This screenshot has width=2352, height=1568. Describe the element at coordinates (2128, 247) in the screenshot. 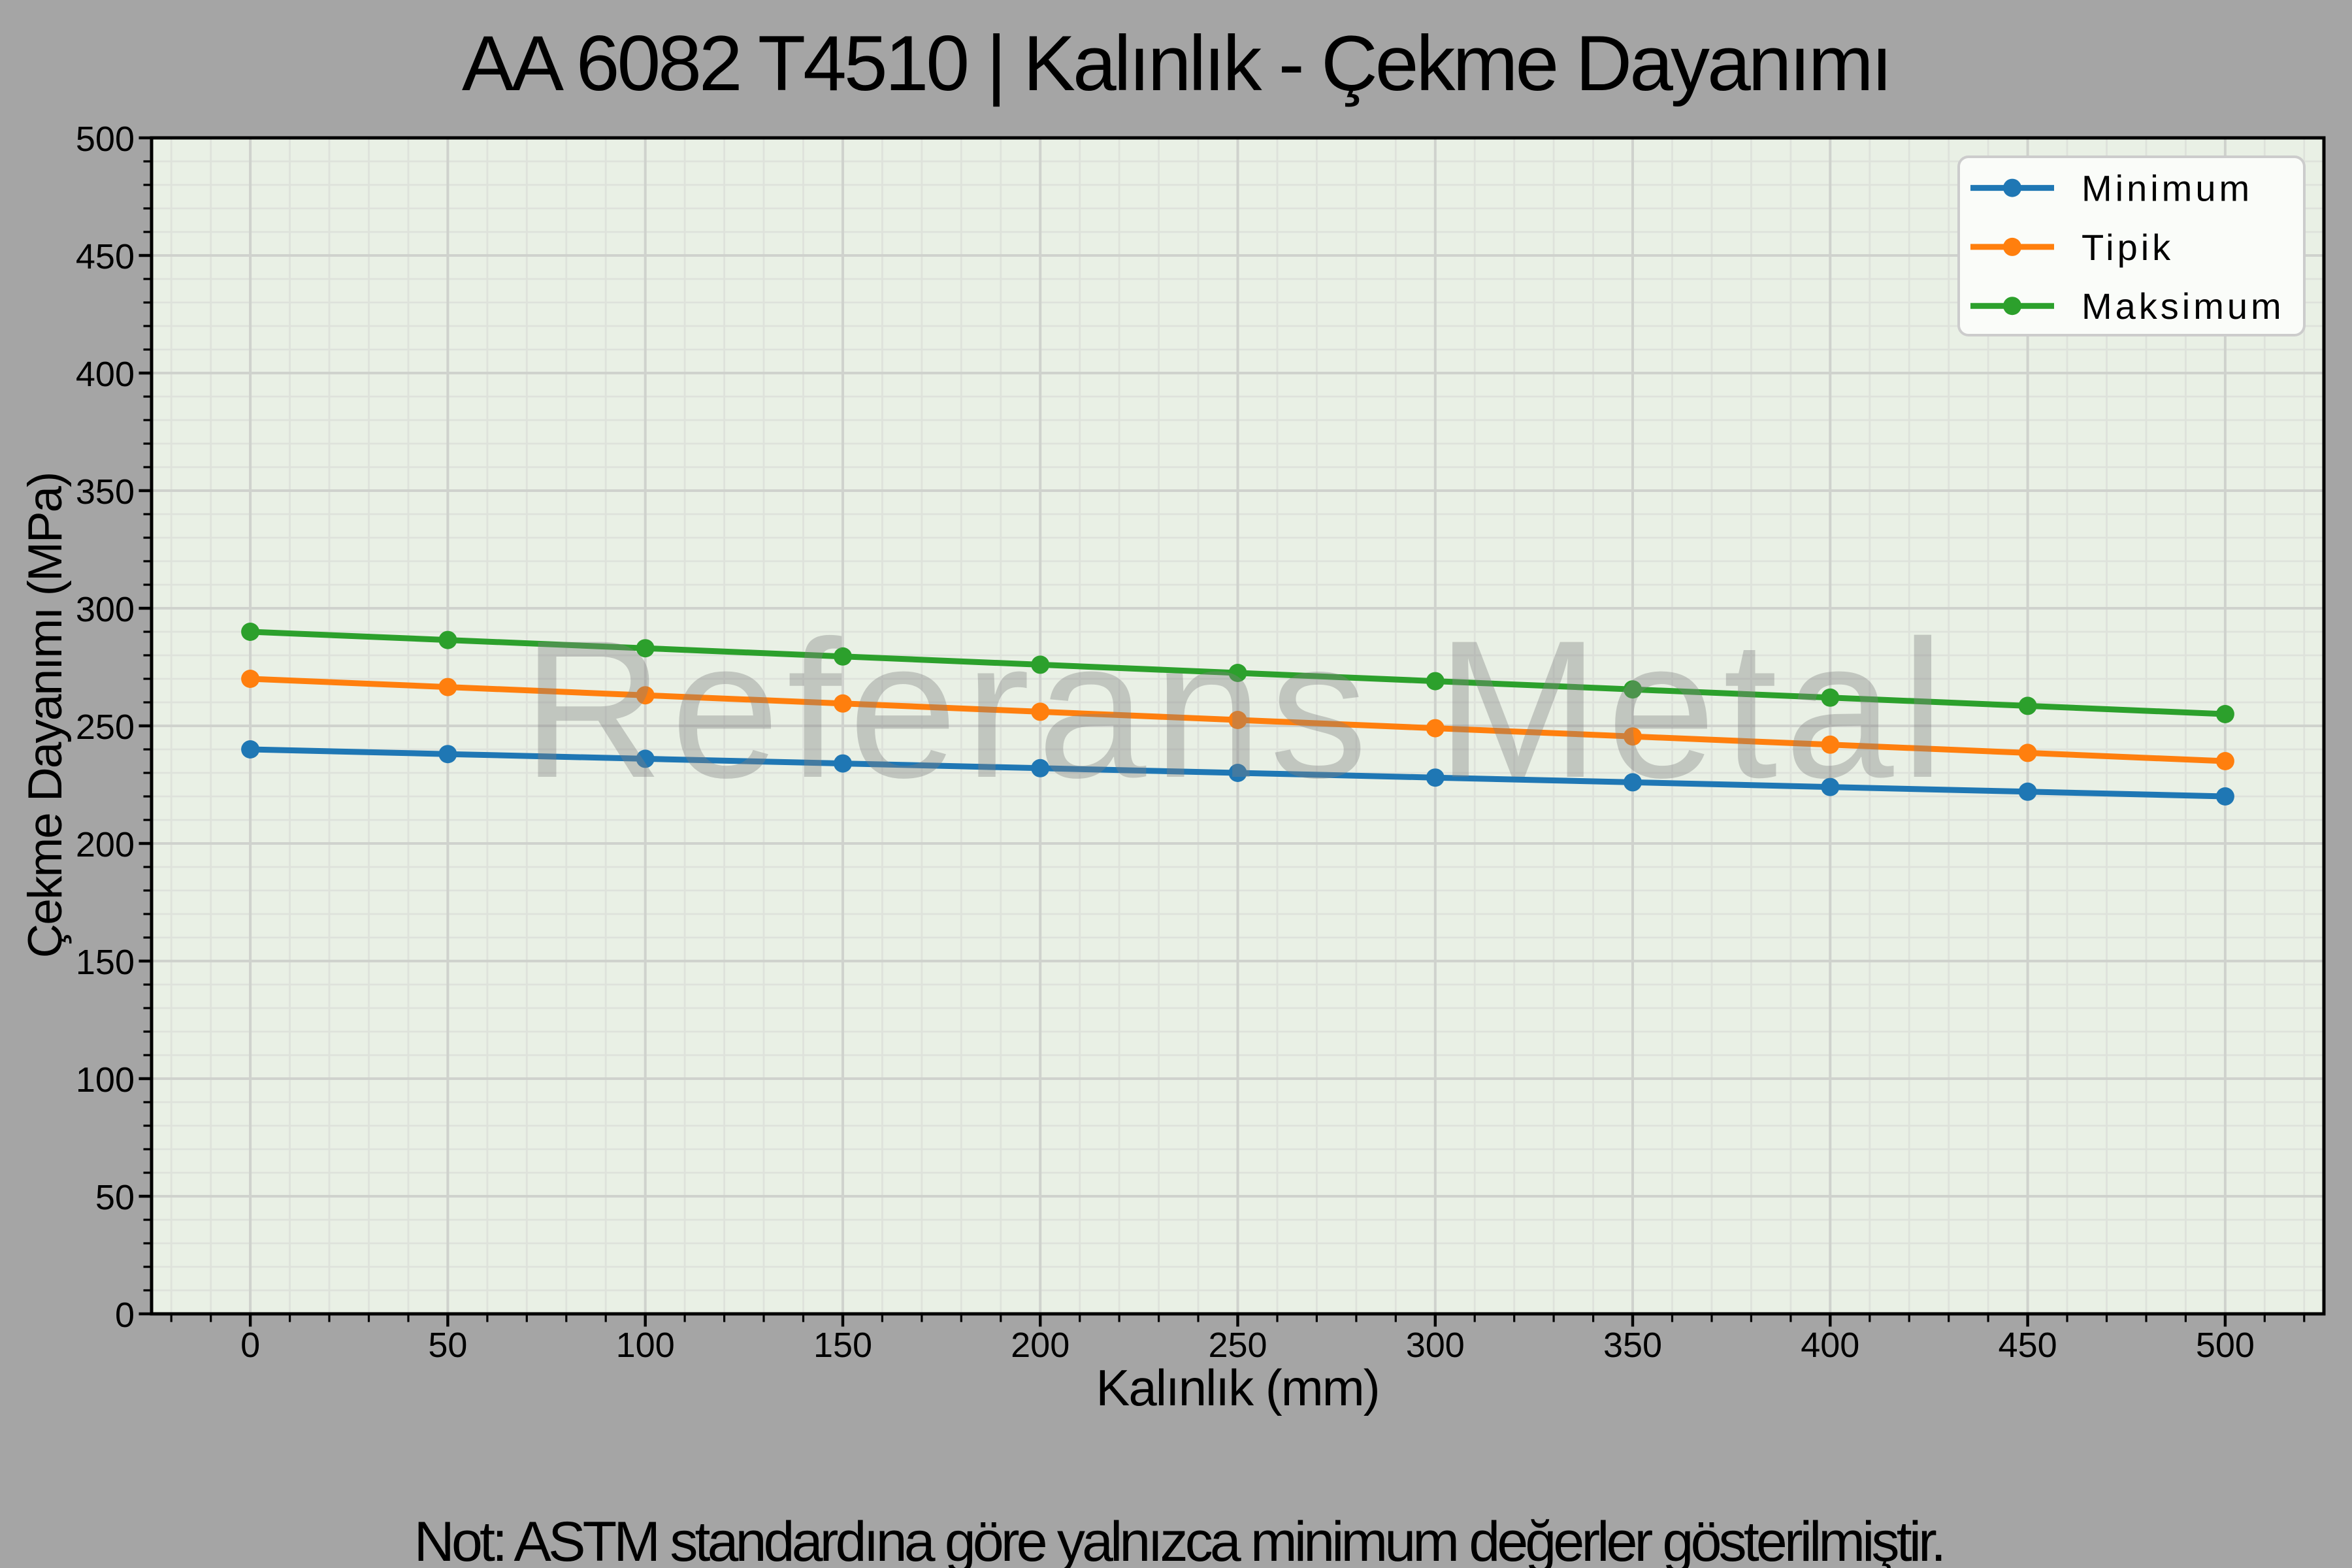

I see `svg-text: Tipik` at that location.